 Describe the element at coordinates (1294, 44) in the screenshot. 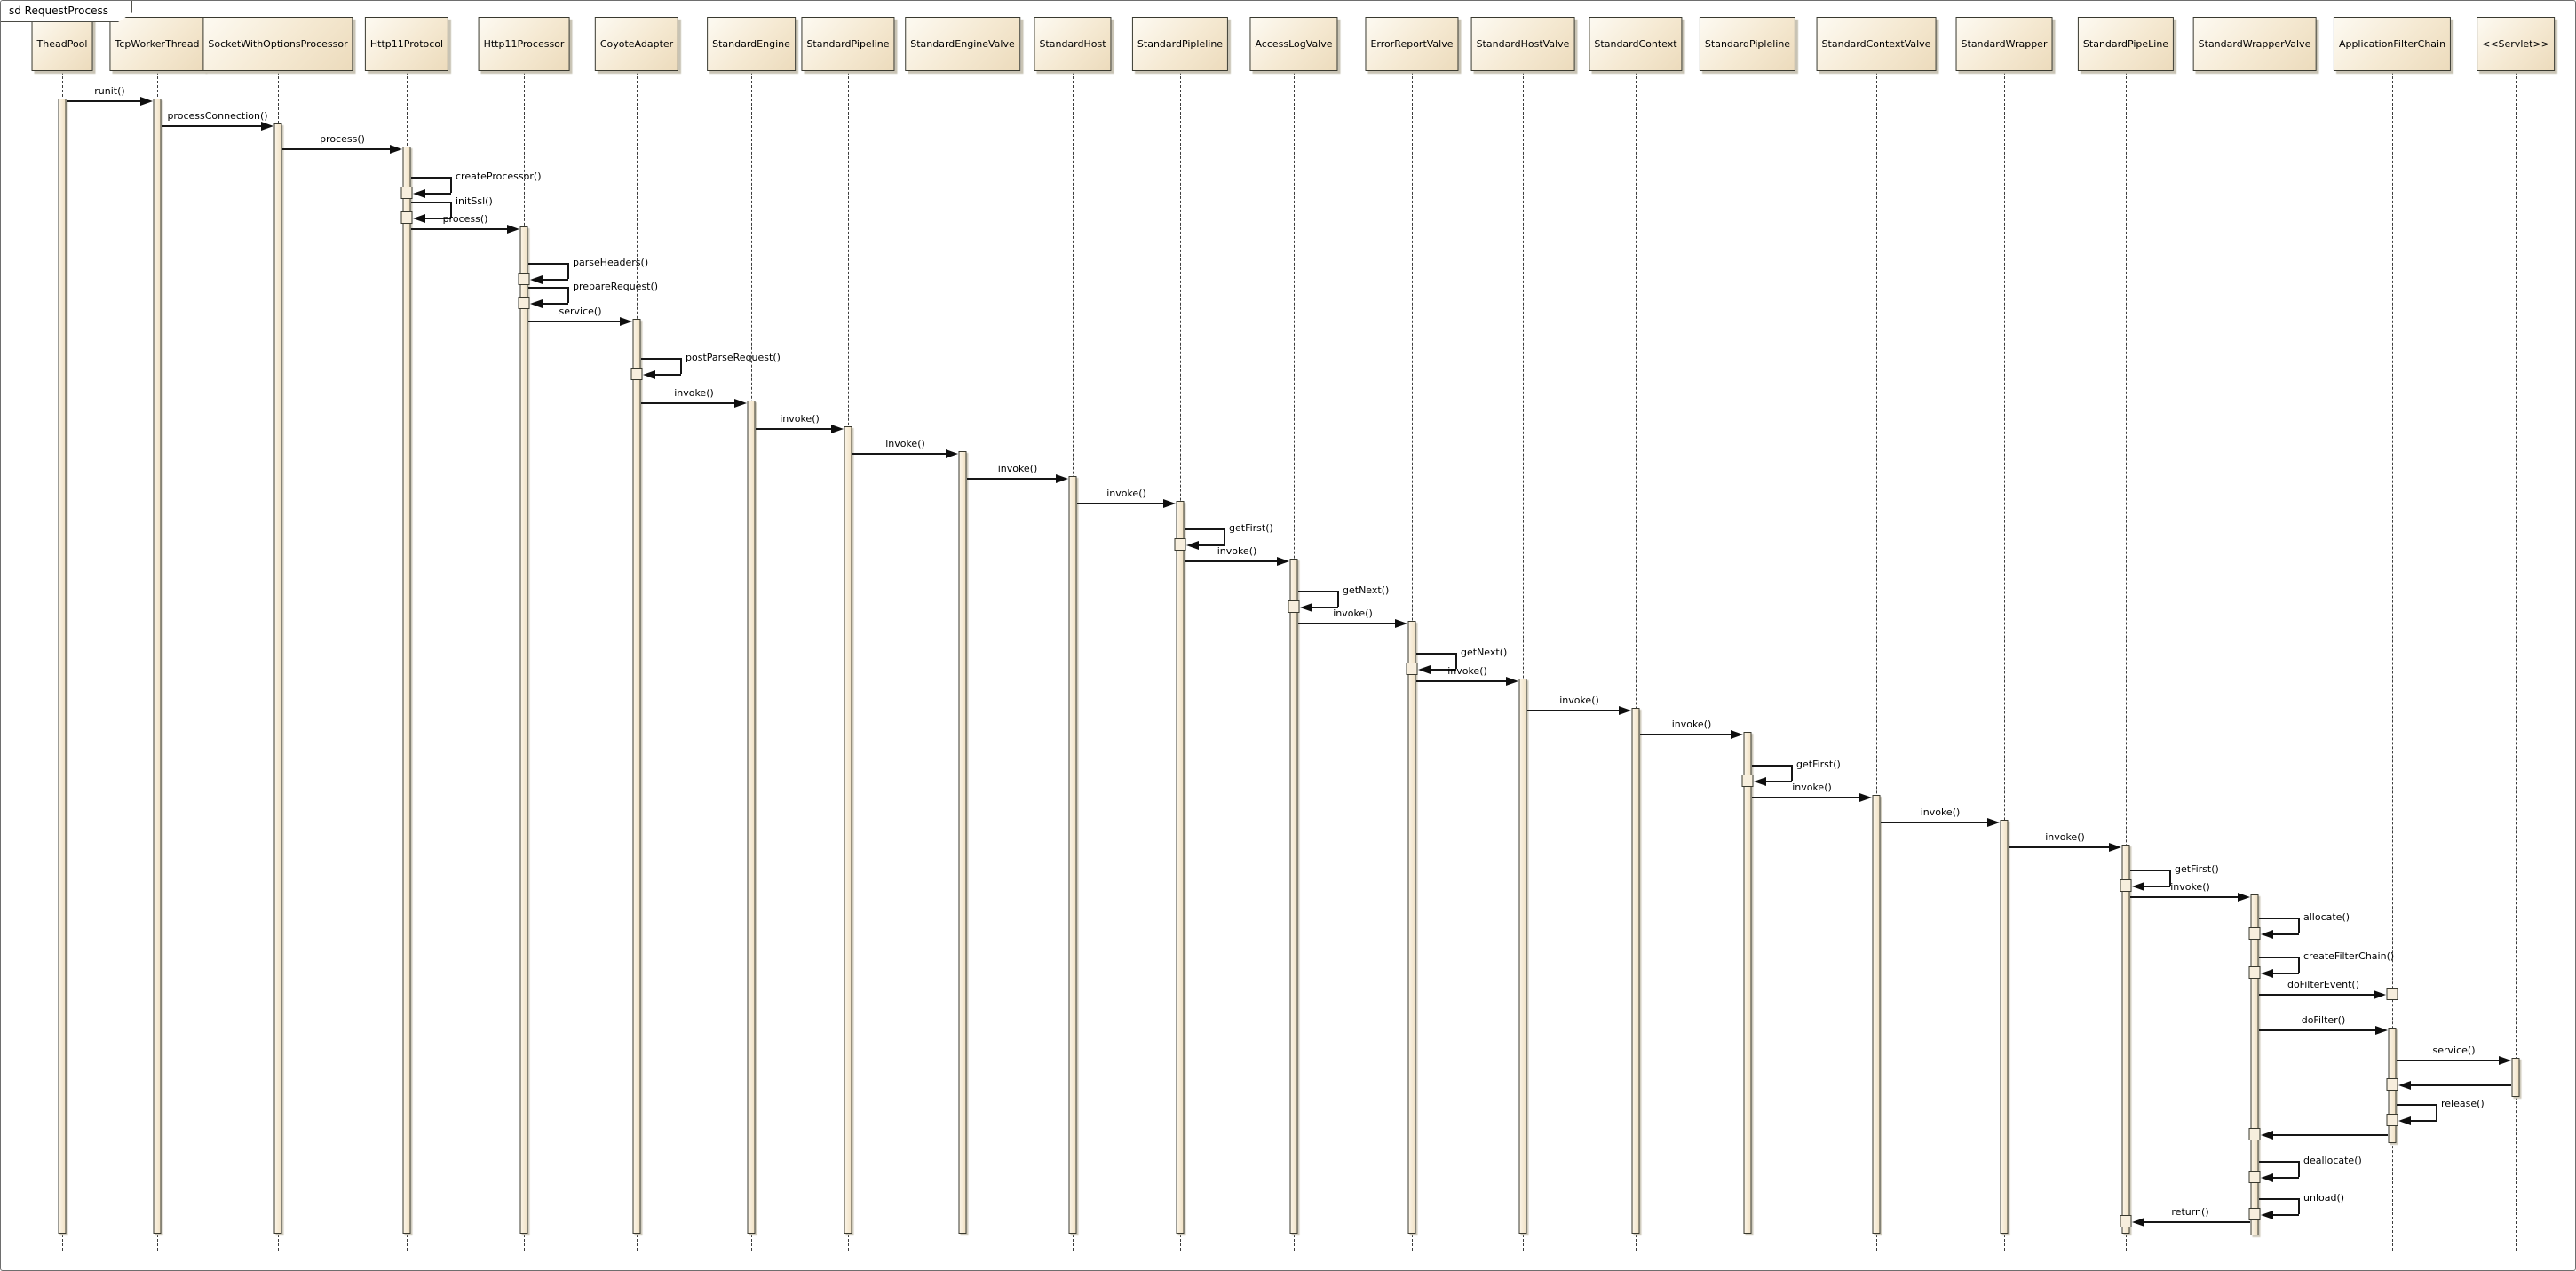

I see `lifeline-header-box: AccessLogValve` at that location.